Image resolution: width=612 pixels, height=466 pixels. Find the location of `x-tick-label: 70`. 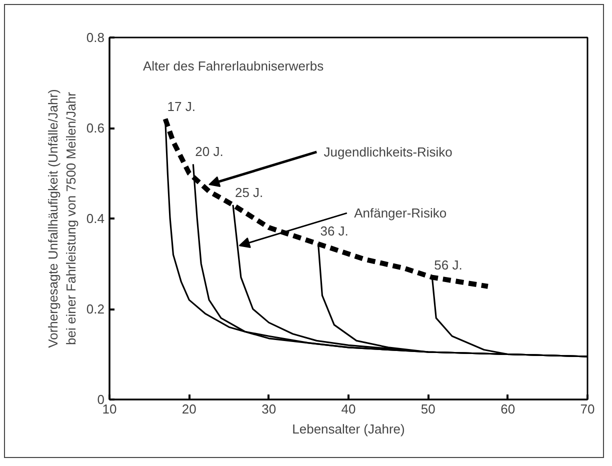

x-tick-label: 70 is located at coordinates (587, 409).